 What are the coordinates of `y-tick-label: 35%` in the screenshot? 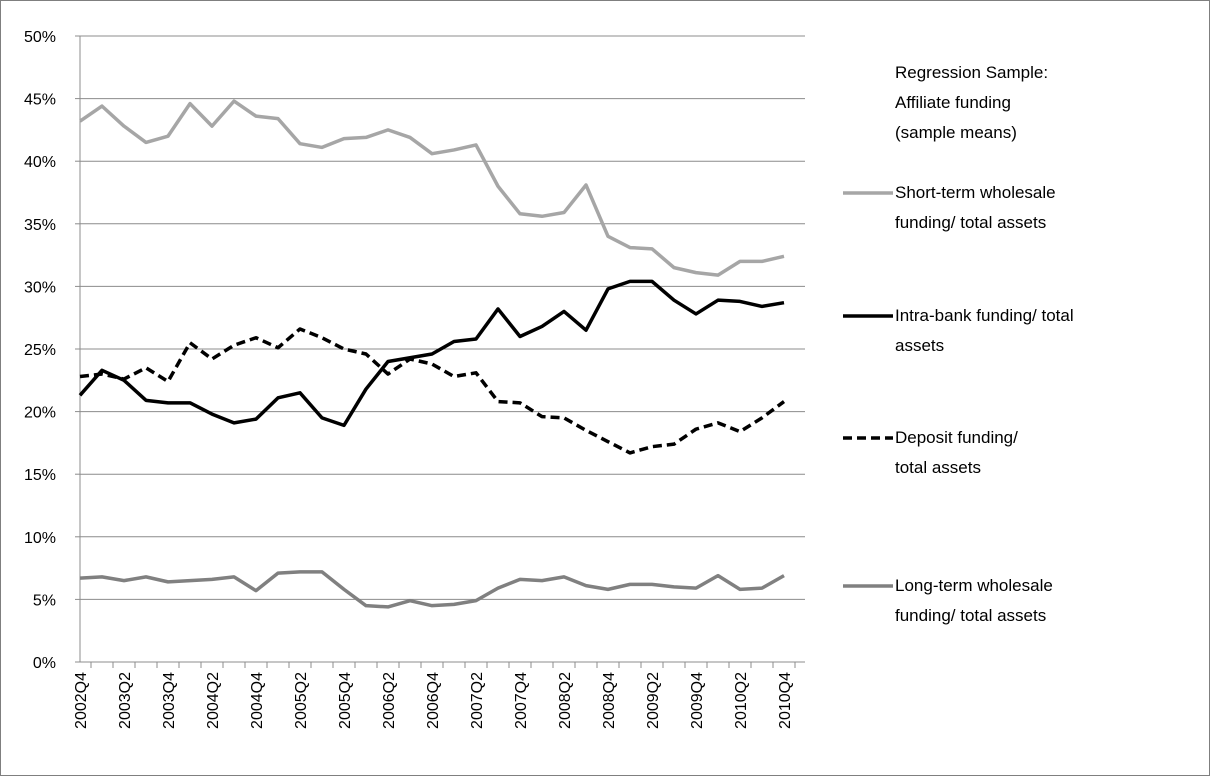 It's located at (40, 225).